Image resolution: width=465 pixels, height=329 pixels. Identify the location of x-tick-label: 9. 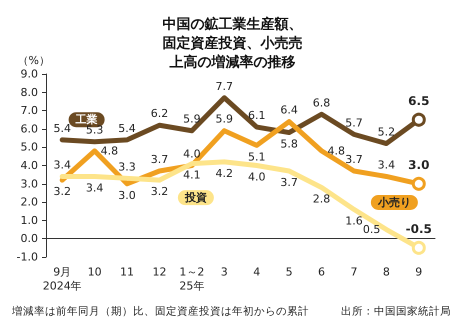
(418, 272).